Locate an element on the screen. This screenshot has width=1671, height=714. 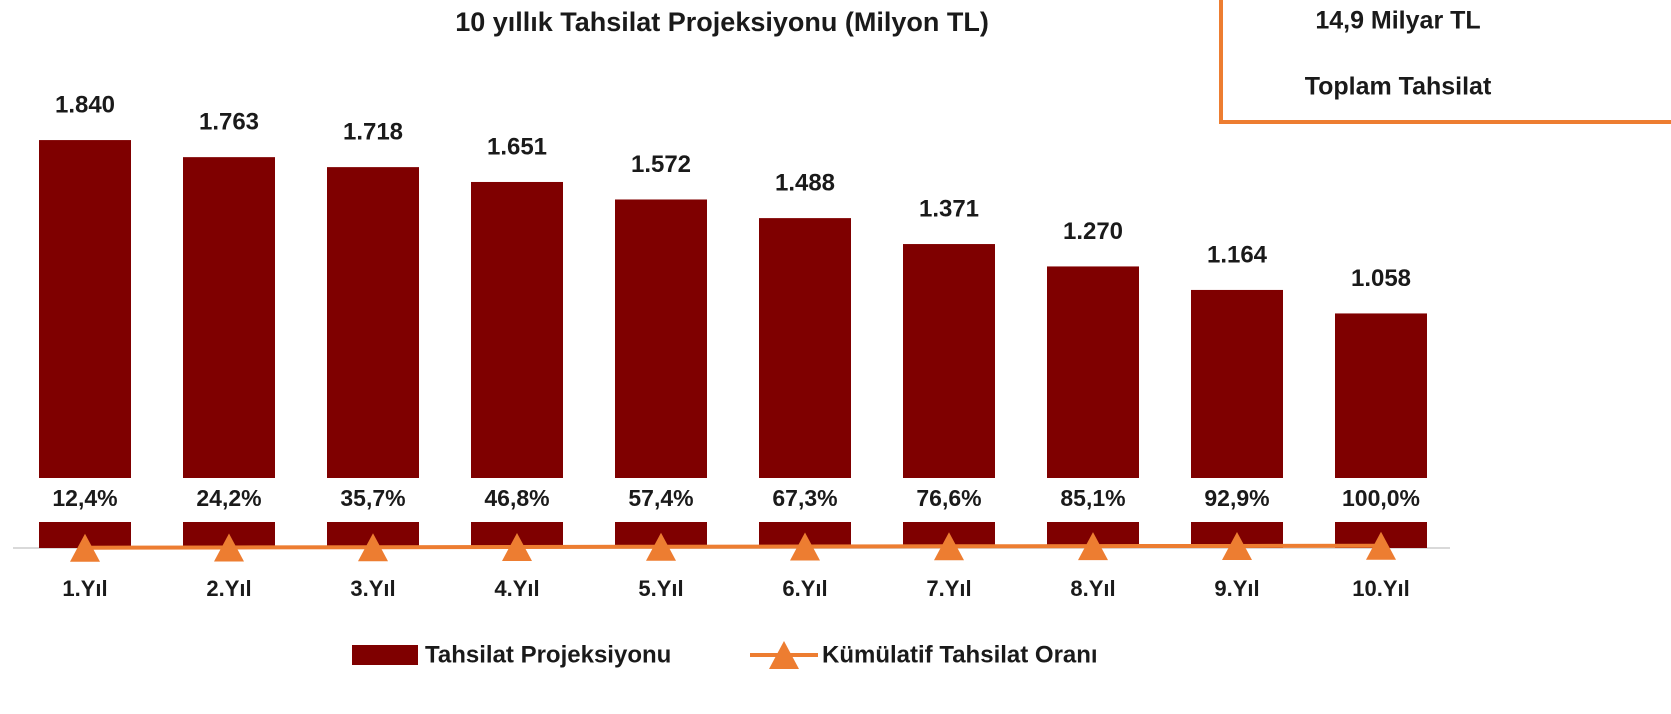
line-value-label: 76,6% is located at coordinates (948, 498).